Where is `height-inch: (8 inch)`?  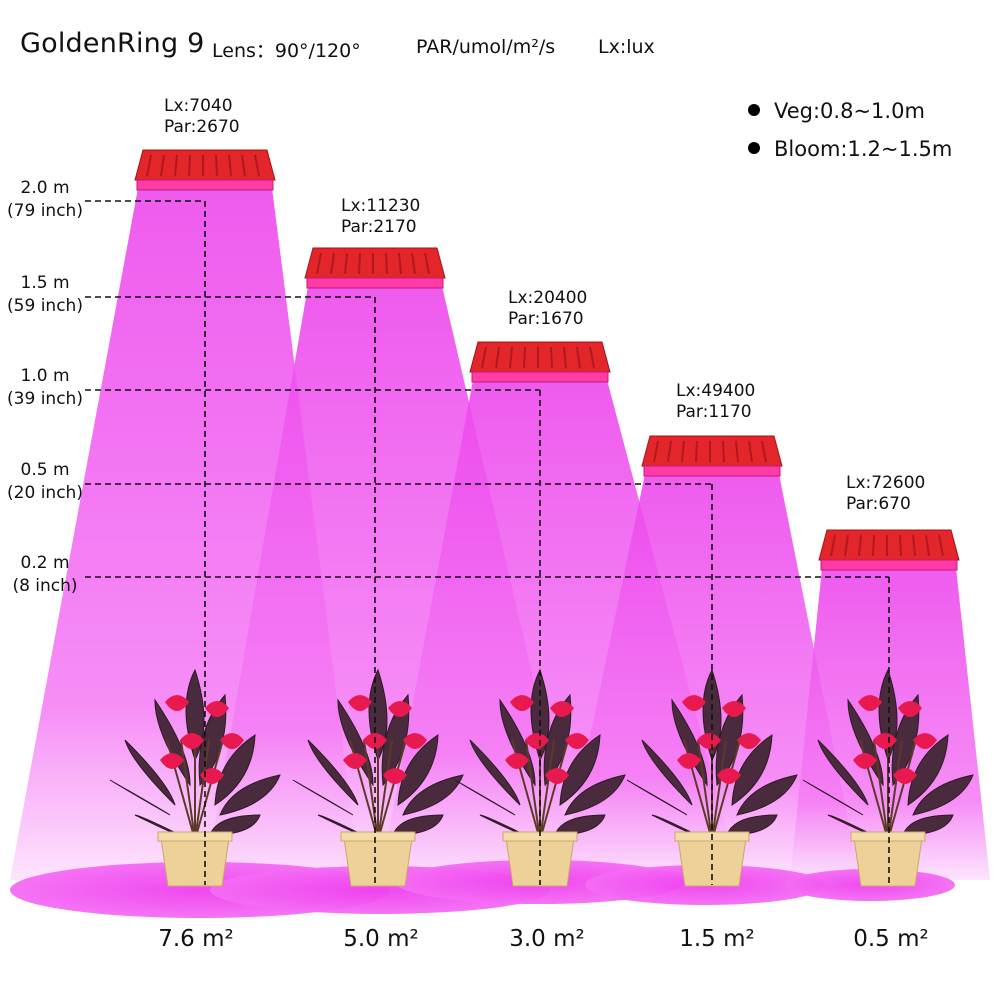
height-inch: (8 inch) is located at coordinates (45, 586).